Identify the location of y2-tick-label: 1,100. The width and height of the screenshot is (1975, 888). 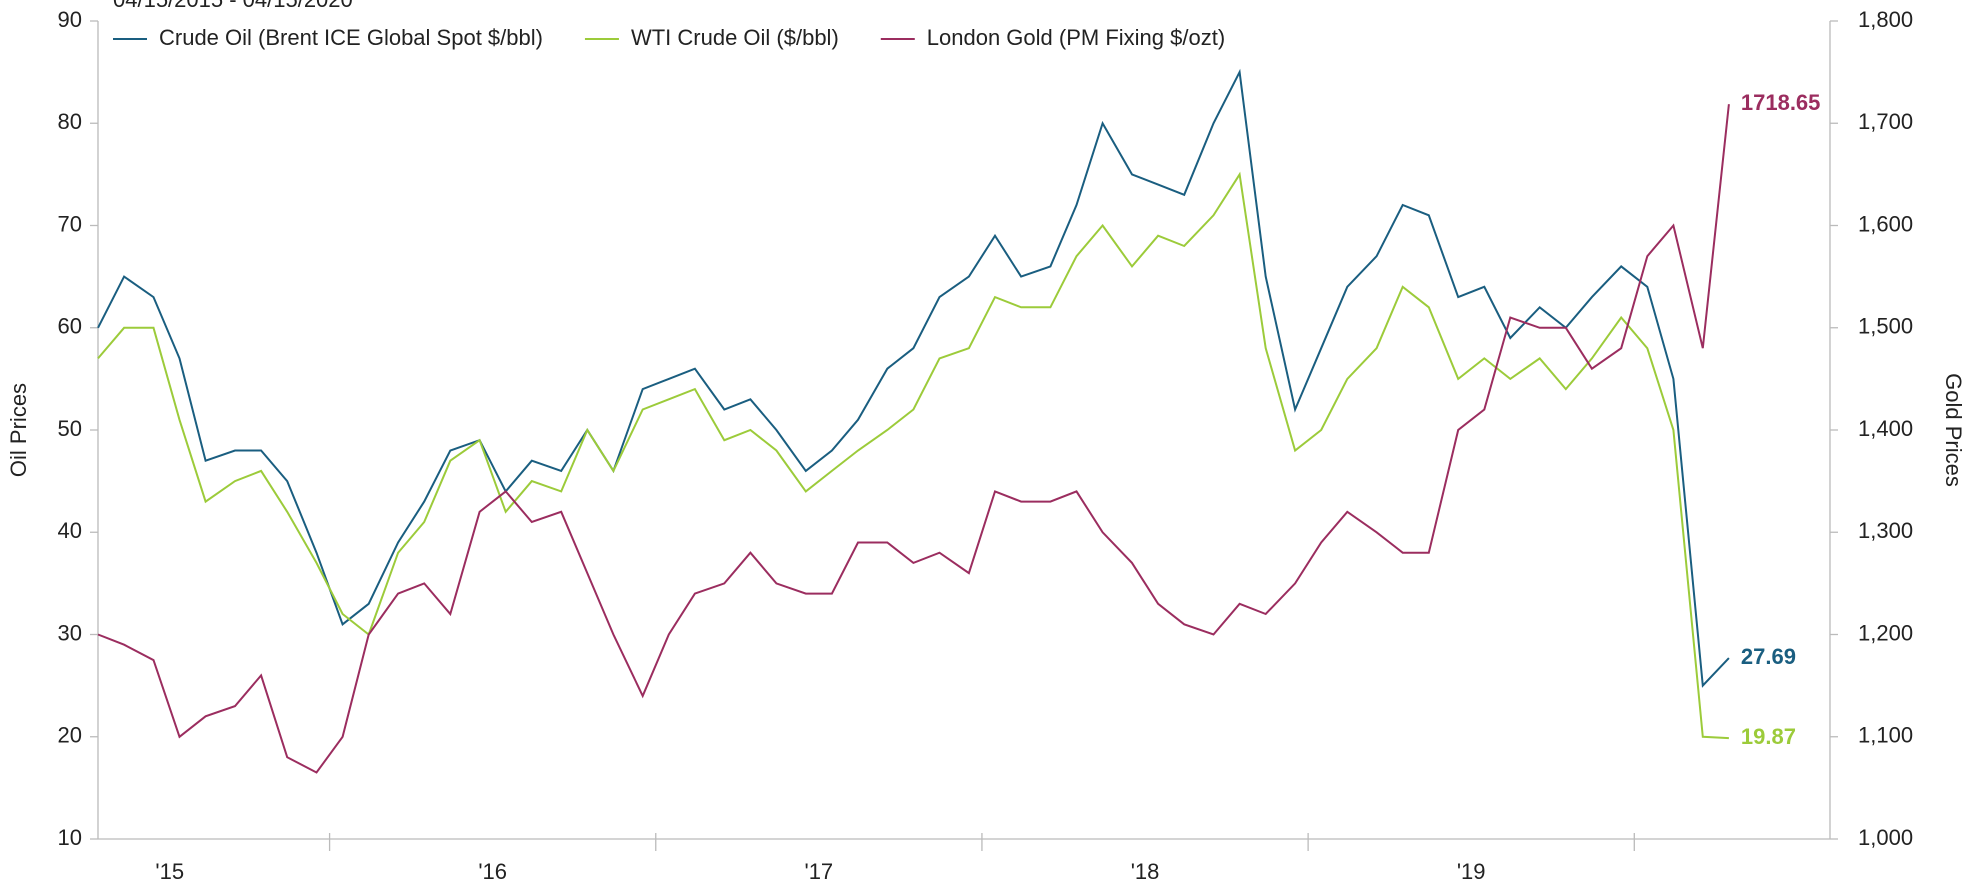
(1885, 735).